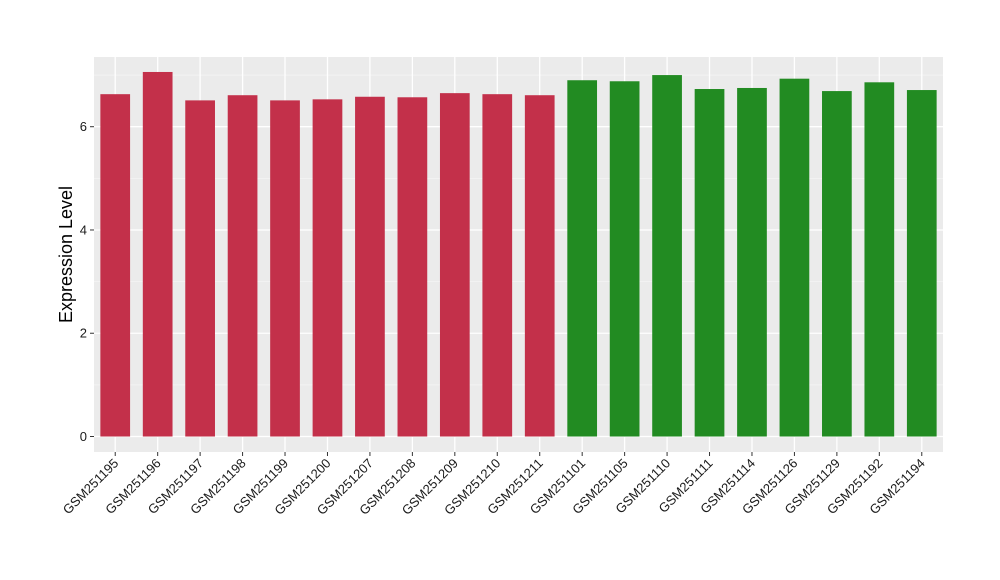 This screenshot has width=1000, height=580. Describe the element at coordinates (87, 281) in the screenshot. I see `y-axis: 0 2 4 6` at that location.